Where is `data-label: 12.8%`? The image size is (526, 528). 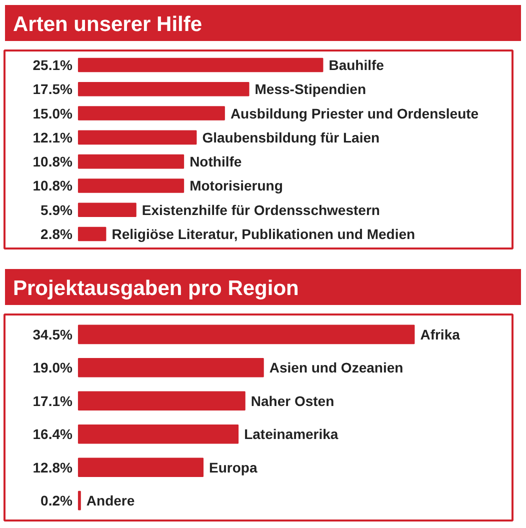 data-label: 12.8% is located at coordinates (53, 467).